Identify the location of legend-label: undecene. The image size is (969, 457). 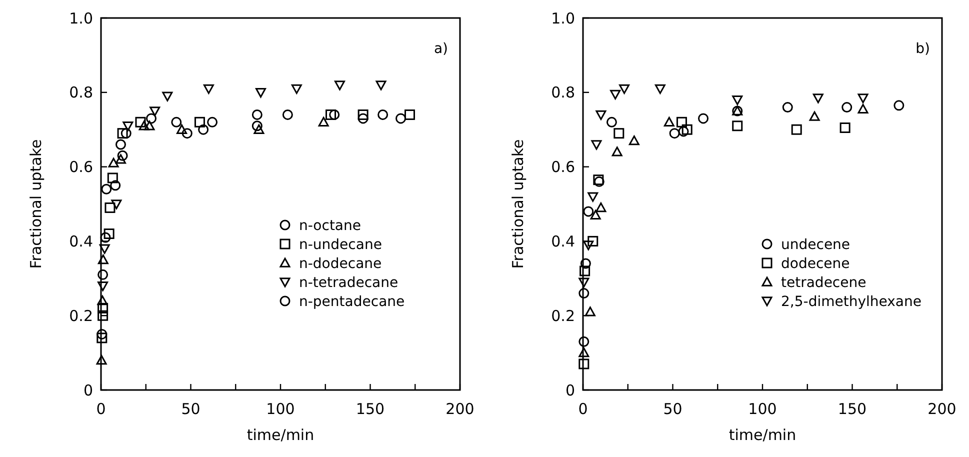
(815, 244).